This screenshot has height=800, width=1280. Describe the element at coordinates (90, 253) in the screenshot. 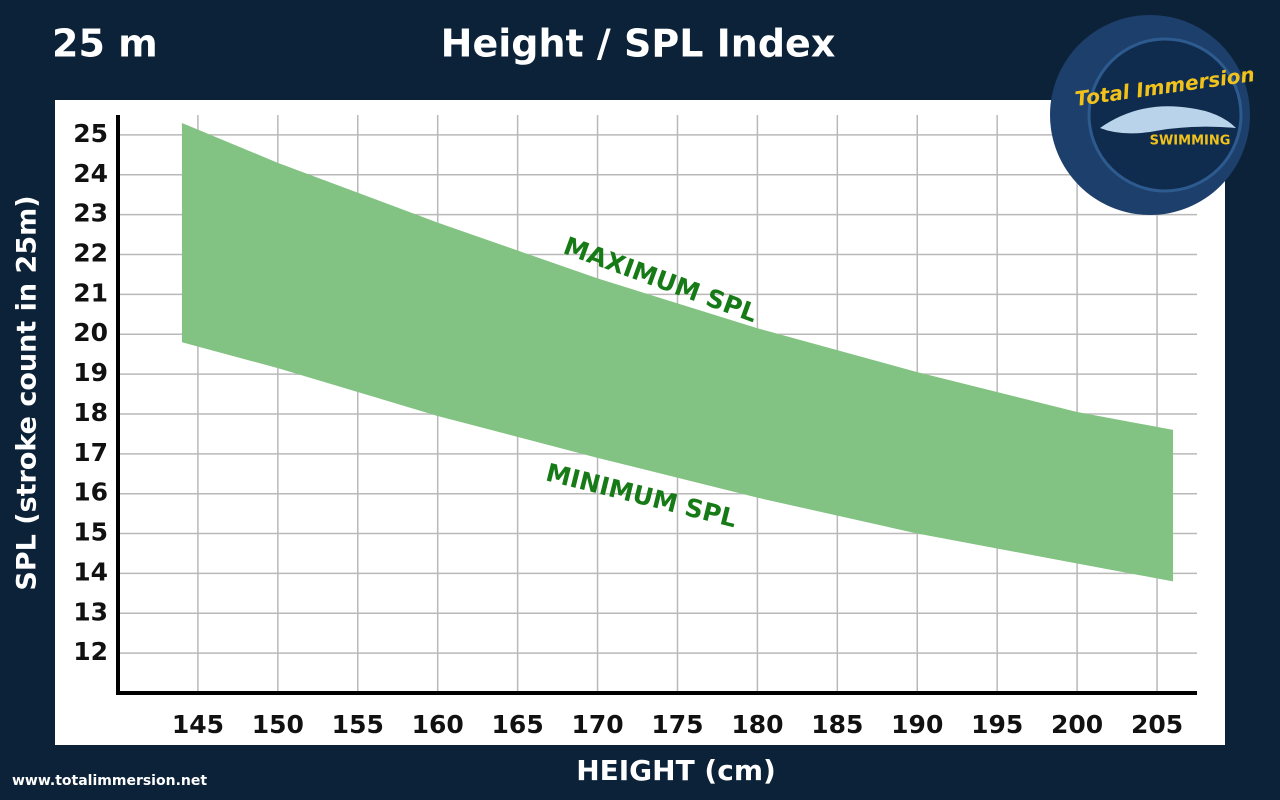

I see `y-tick-label: 22` at that location.